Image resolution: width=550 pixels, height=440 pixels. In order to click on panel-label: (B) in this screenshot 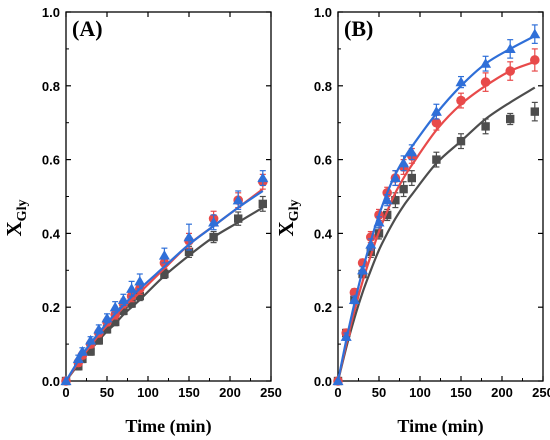, I will do `click(358, 28)`.